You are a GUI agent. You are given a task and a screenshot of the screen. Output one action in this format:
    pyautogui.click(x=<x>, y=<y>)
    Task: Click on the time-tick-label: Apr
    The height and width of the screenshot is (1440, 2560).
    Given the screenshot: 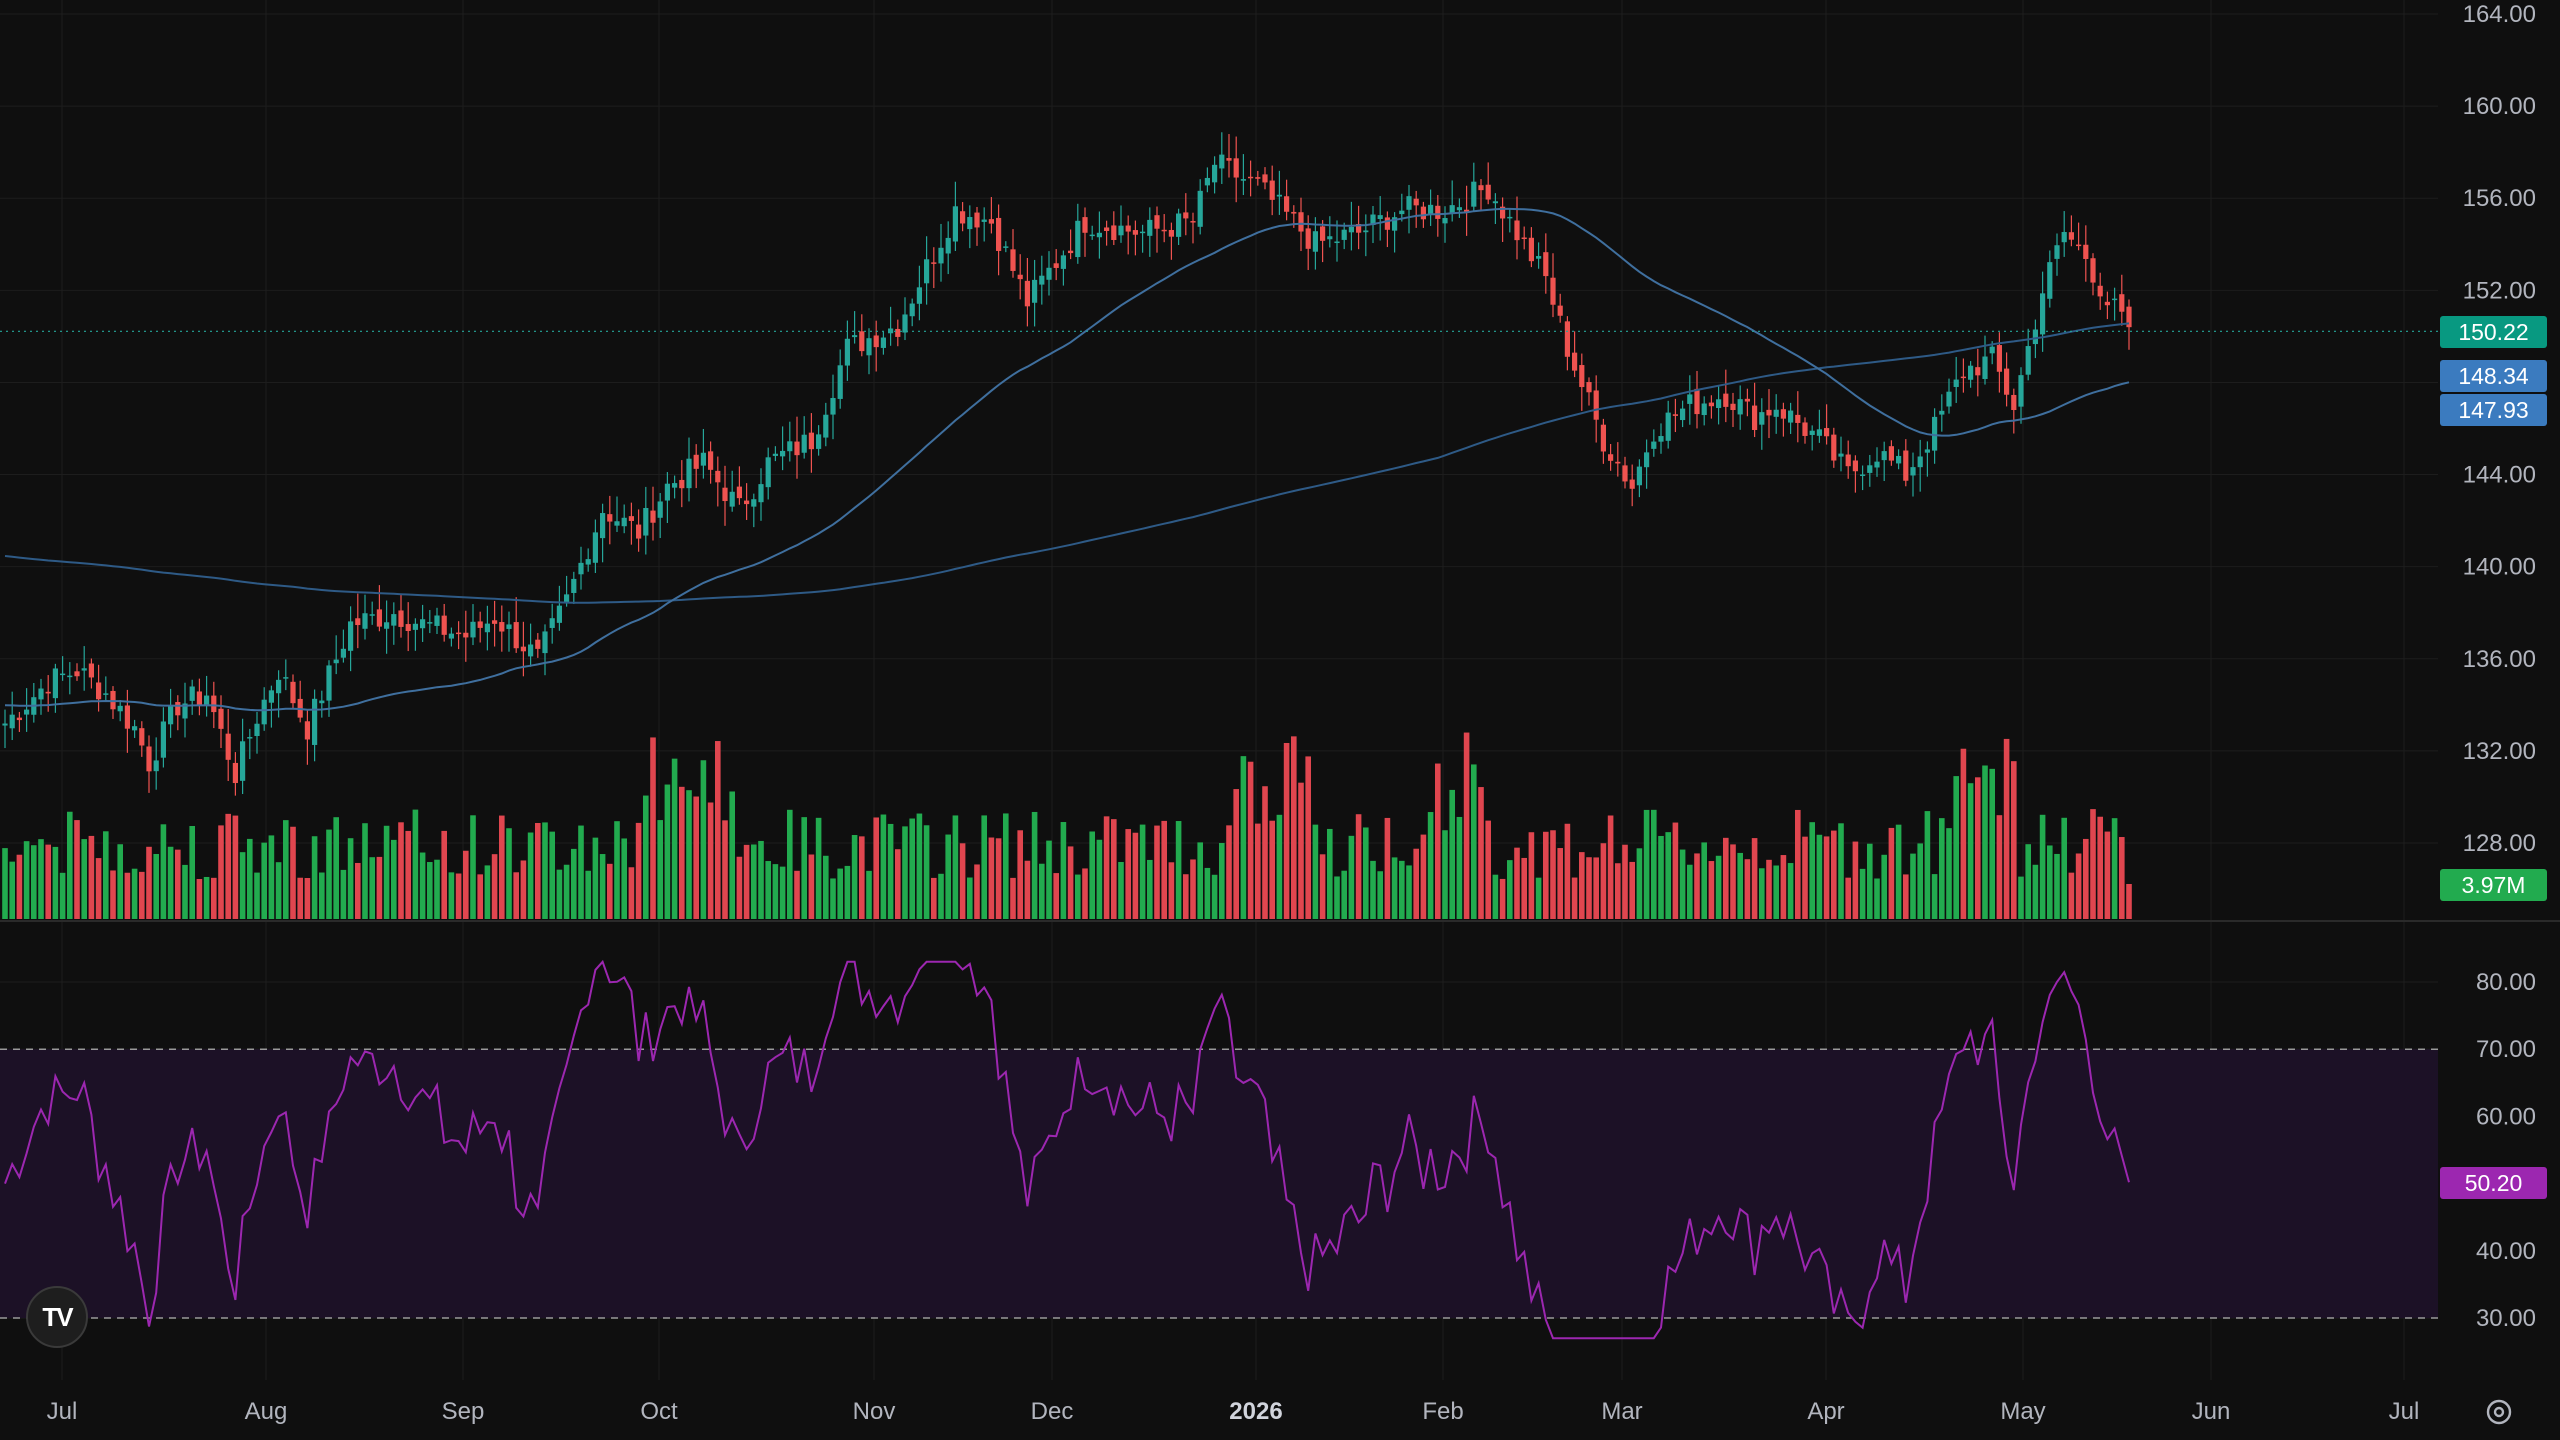 What is the action you would take?
    pyautogui.click(x=1825, y=1411)
    